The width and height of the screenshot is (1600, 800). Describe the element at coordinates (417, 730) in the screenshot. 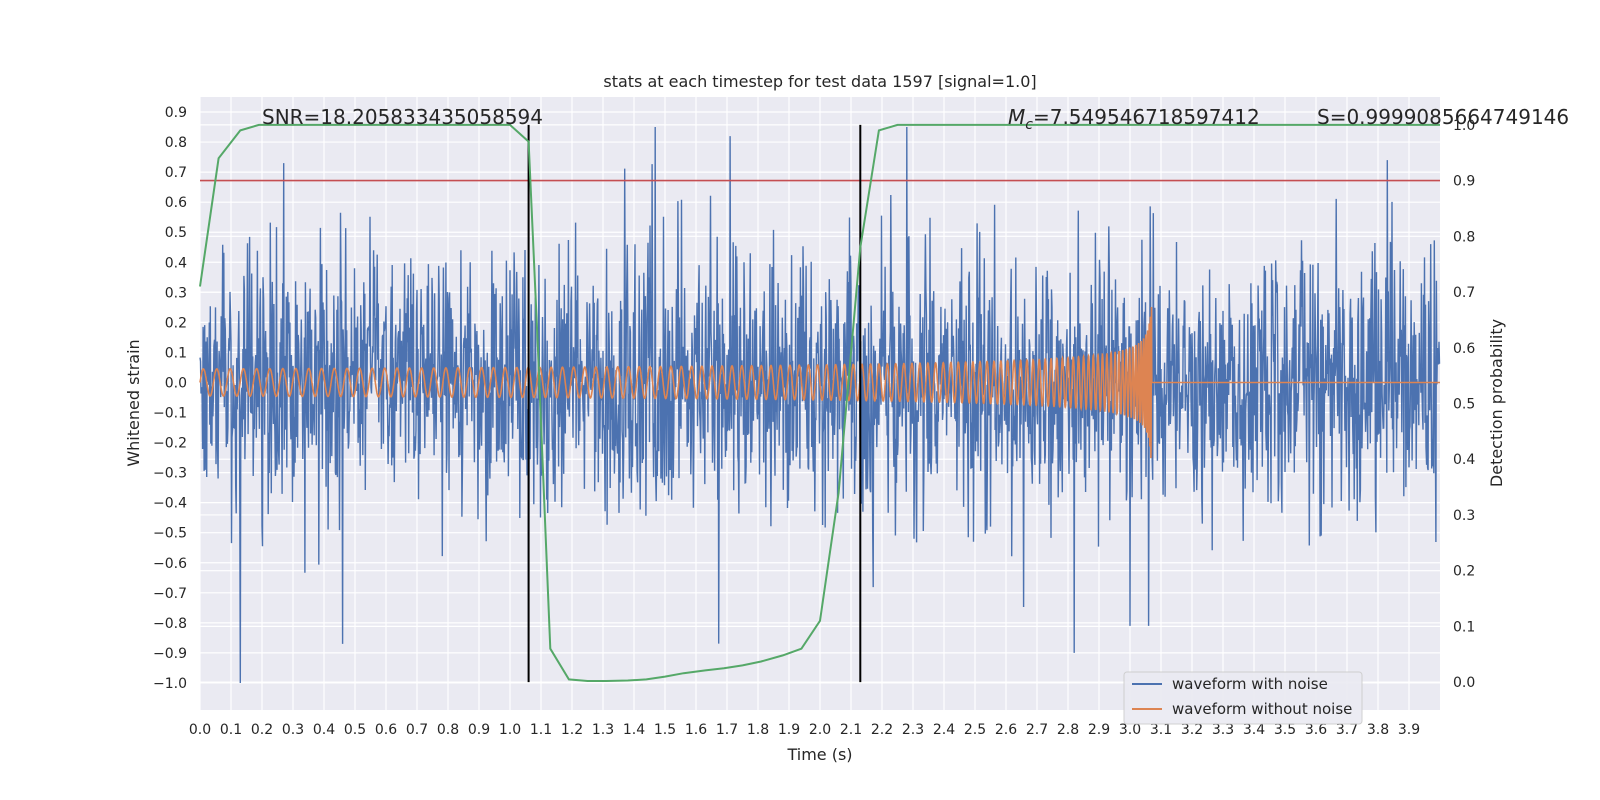

I see `x-tick-label: 0.7` at that location.